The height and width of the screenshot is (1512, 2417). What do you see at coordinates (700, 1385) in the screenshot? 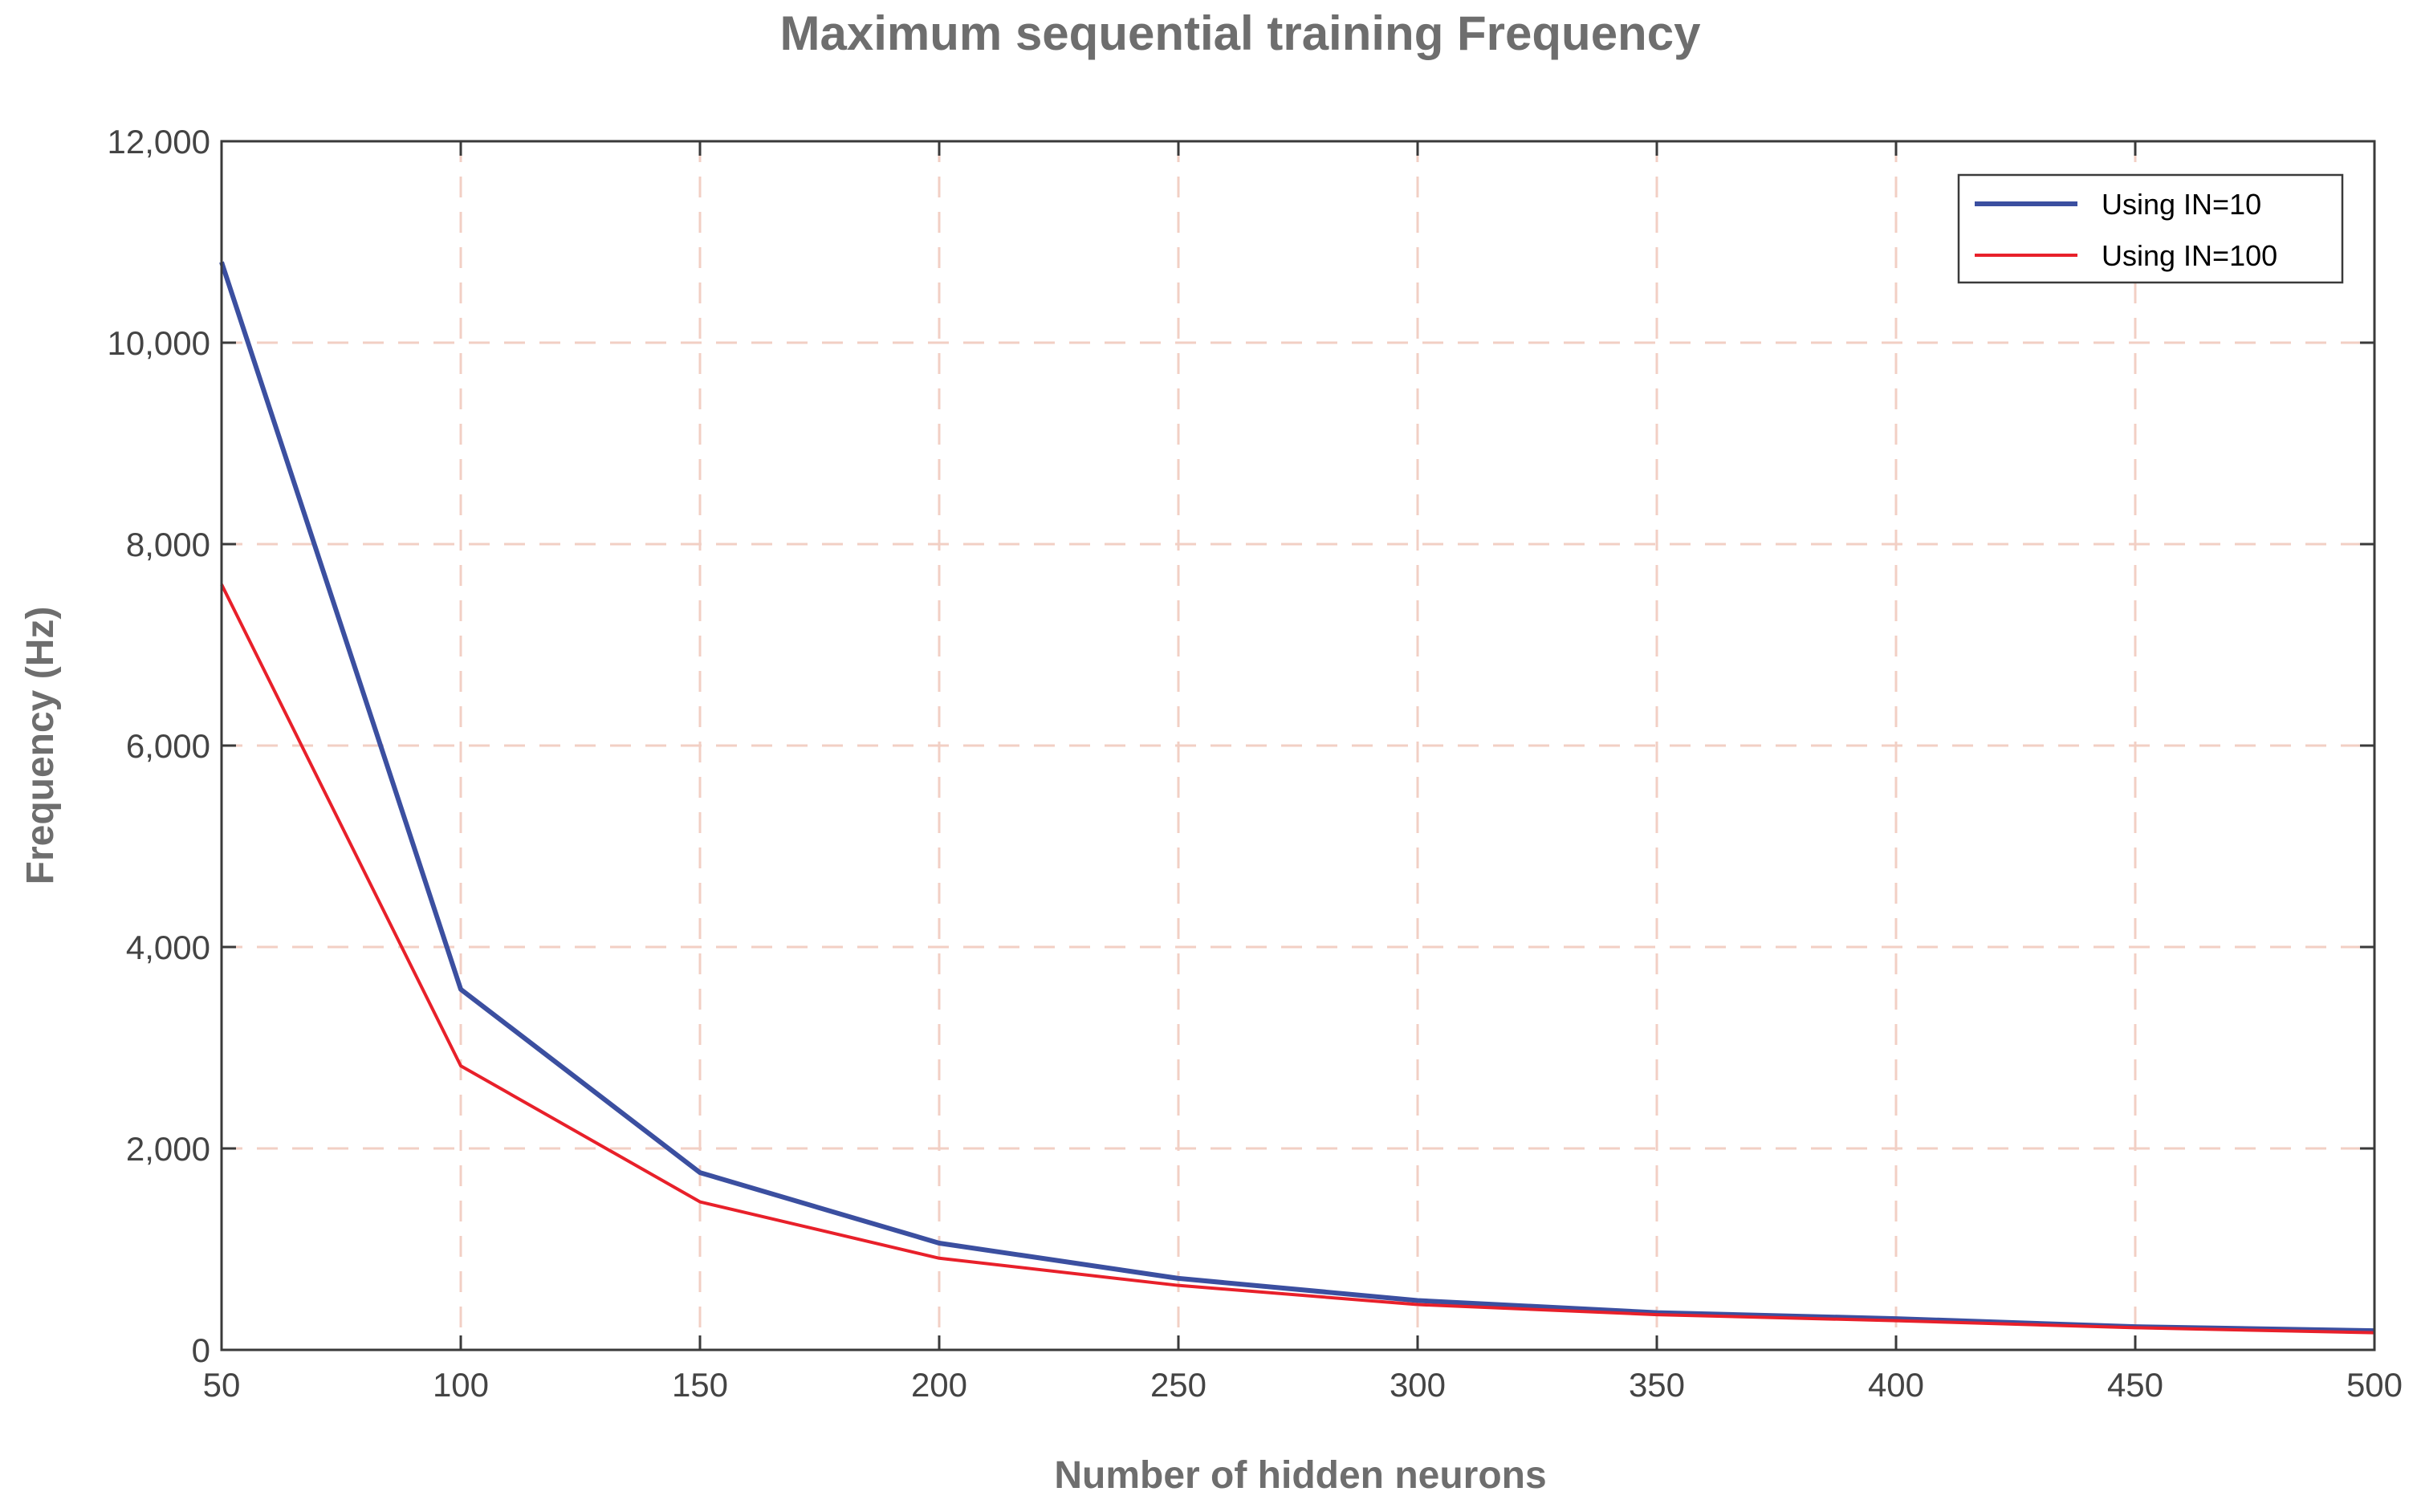
I see `x-tick-label: 150` at bounding box center [700, 1385].